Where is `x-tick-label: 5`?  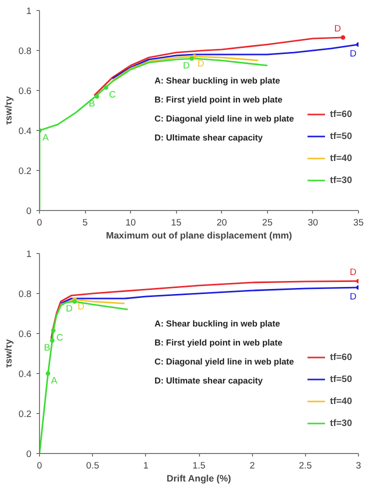 x-tick-label: 5 is located at coordinates (85, 223).